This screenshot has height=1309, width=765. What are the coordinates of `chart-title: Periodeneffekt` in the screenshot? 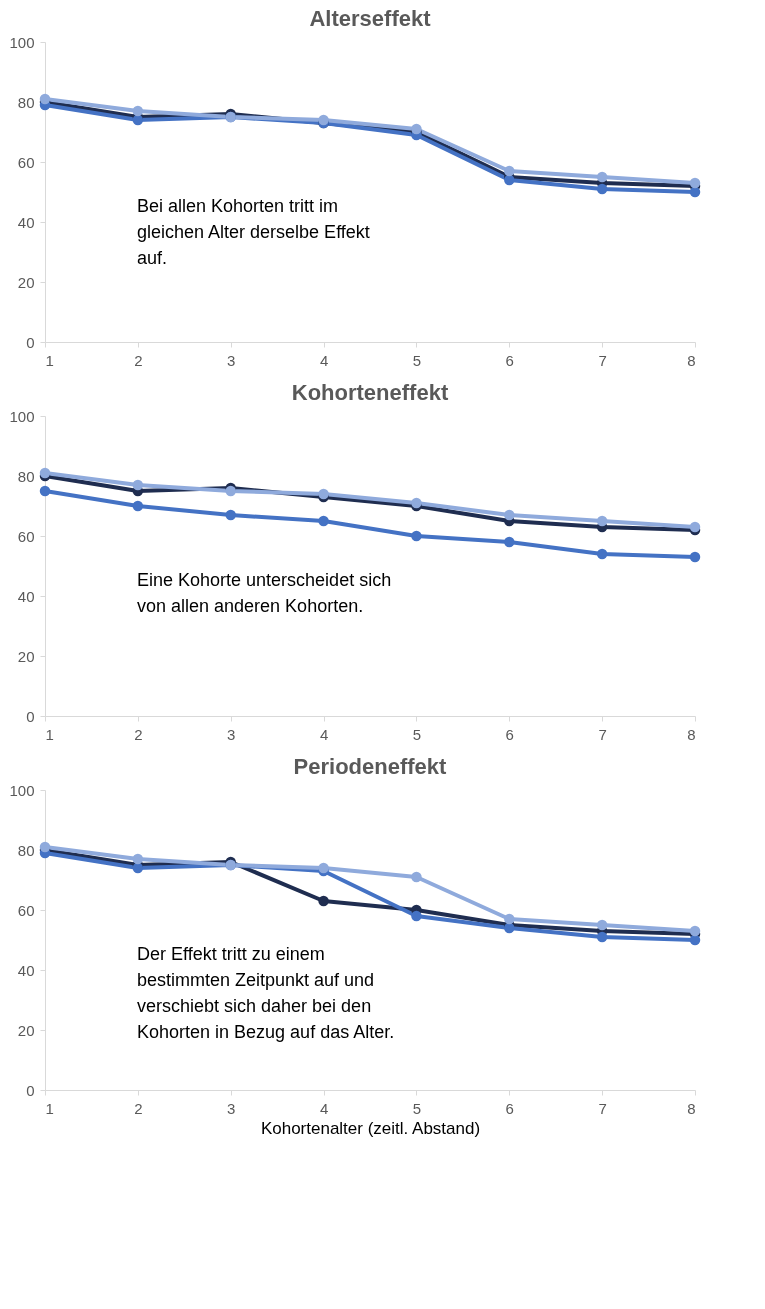 It's located at (370, 766).